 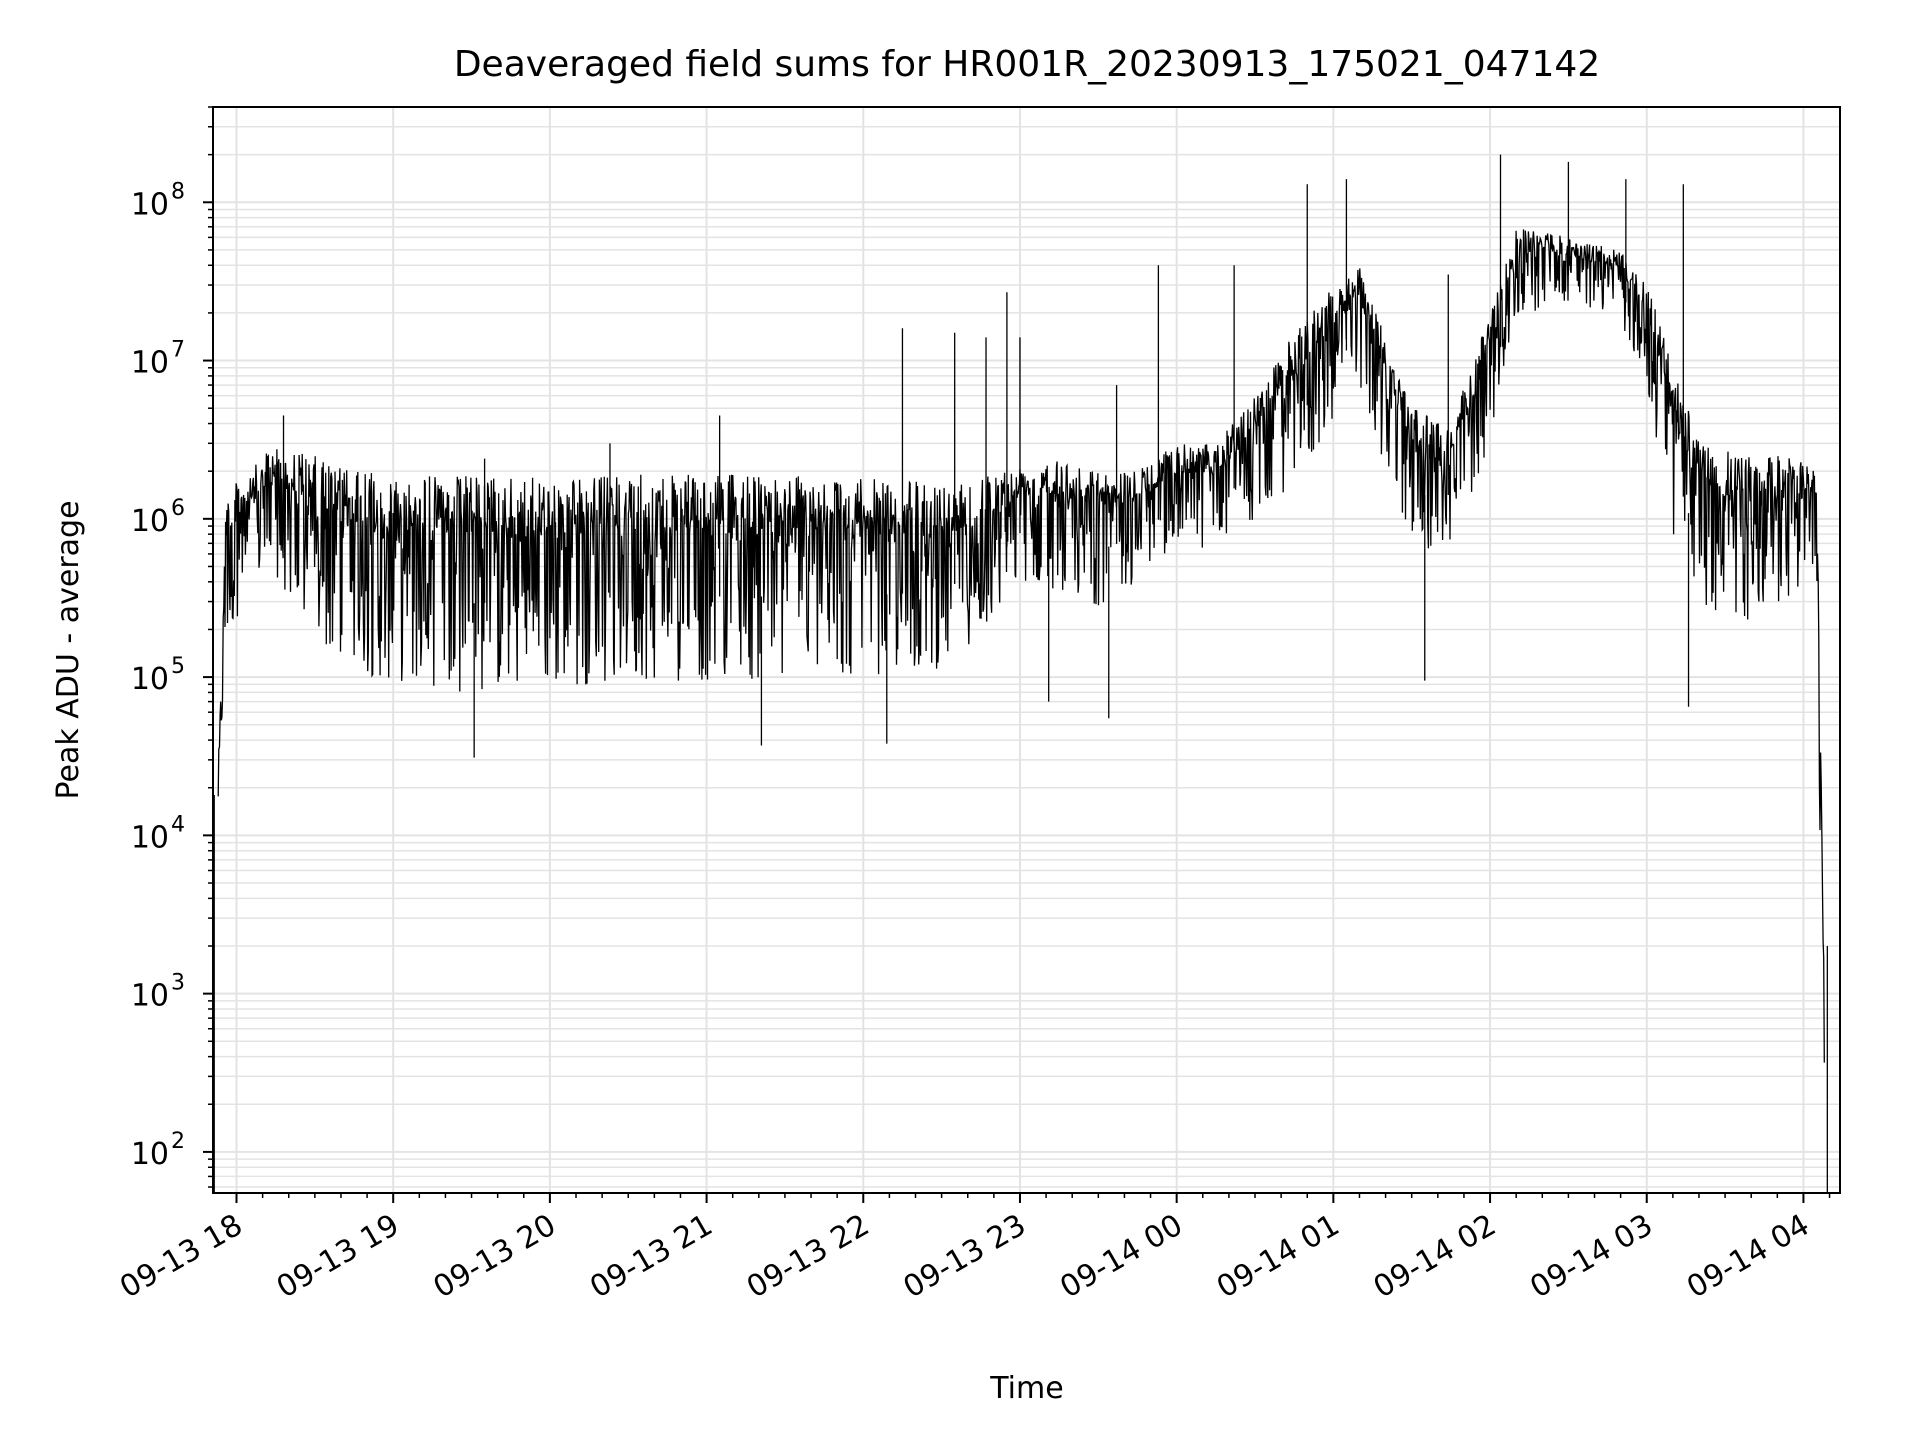 I want to click on y-tick-exponent: 5, so click(x=178, y=666).